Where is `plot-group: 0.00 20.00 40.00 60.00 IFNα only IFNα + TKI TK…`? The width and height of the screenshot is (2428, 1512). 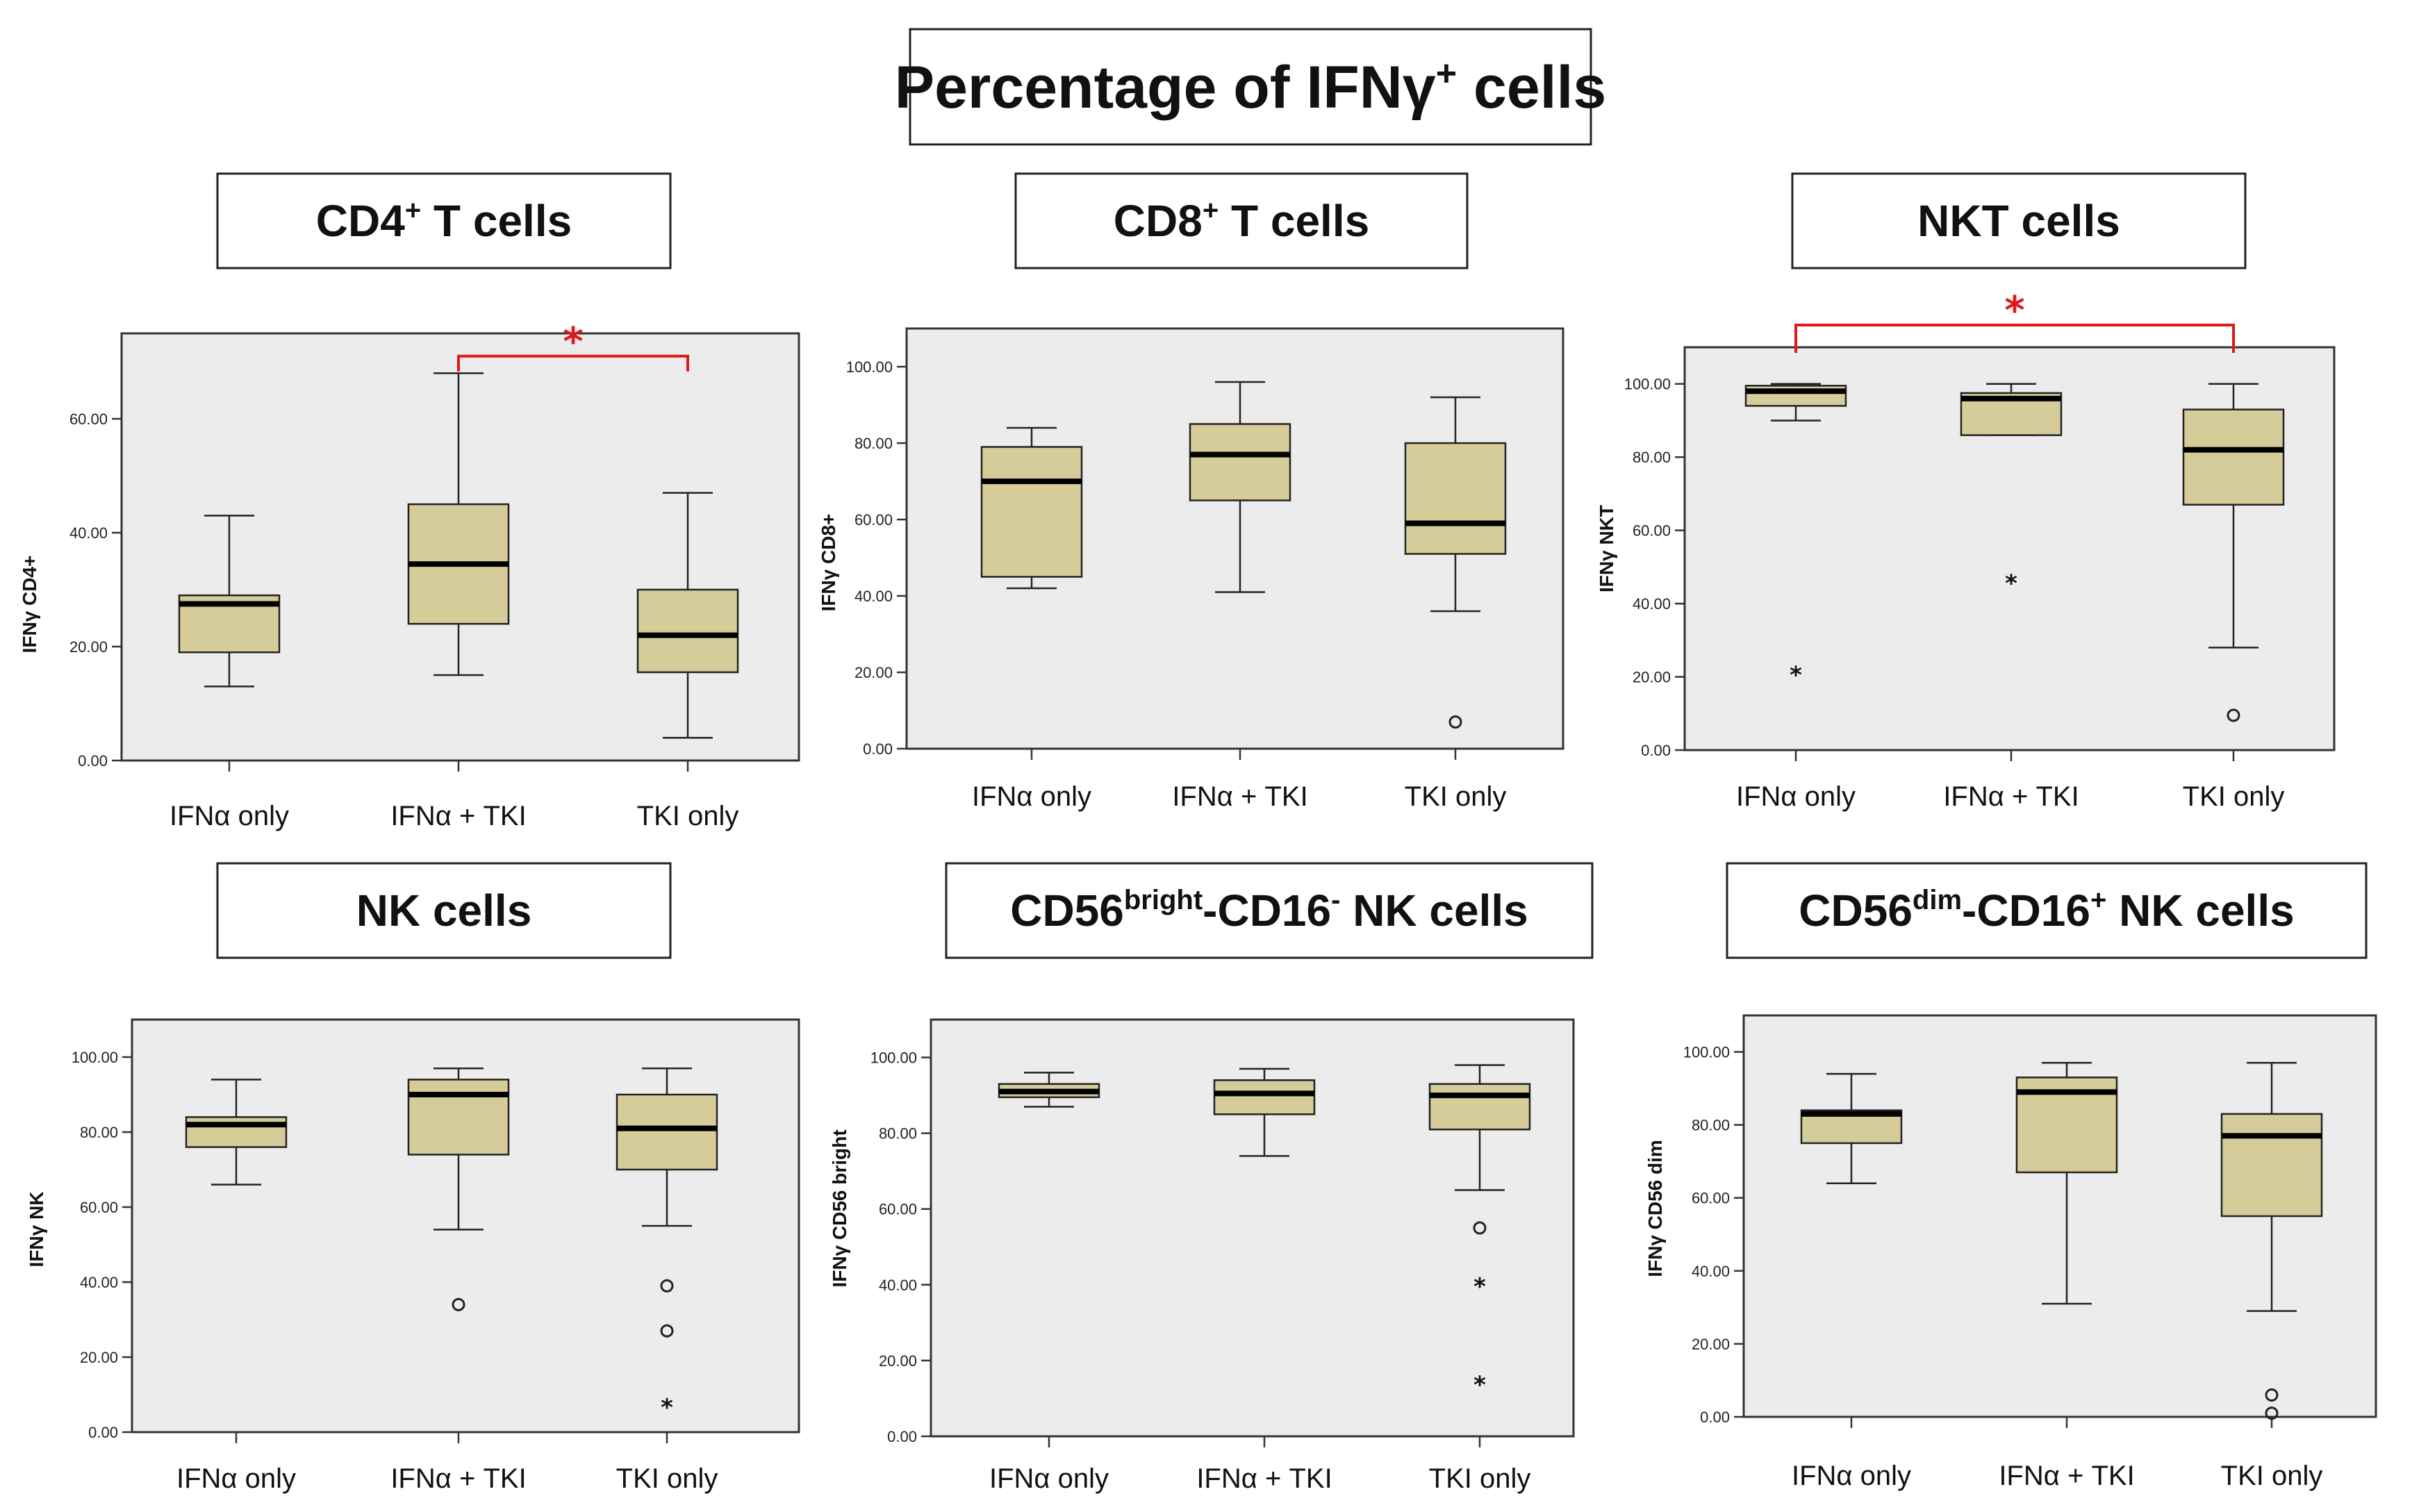
plot-group: 0.00 20.00 40.00 60.00 IFNα only IFNα + TKI TK… is located at coordinates (434, 575).